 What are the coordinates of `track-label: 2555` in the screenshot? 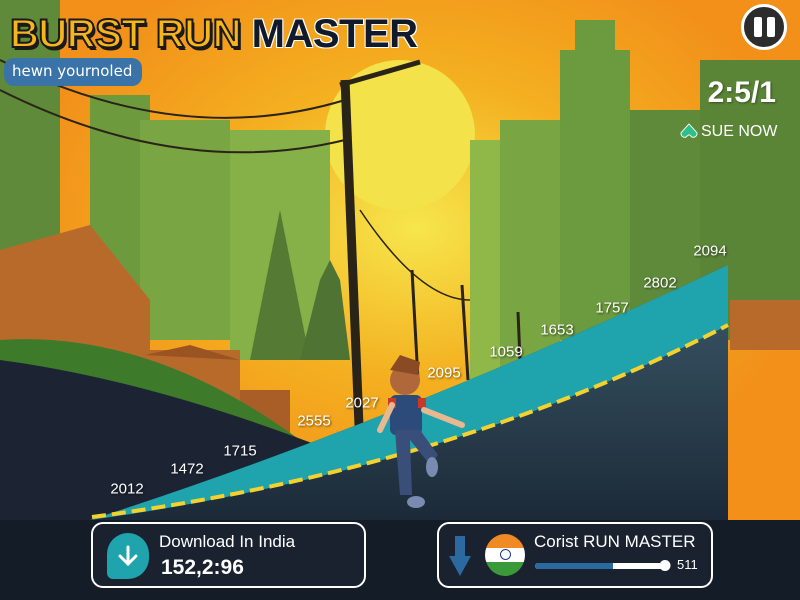 It's located at (314, 421).